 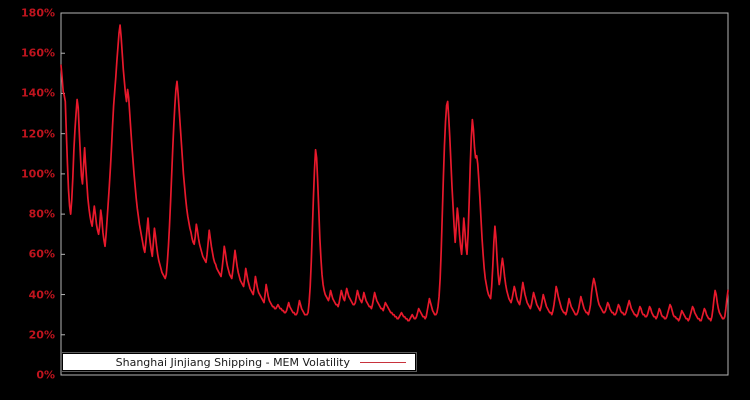 I want to click on y-axis-tick-label: 60%, so click(x=41, y=254).